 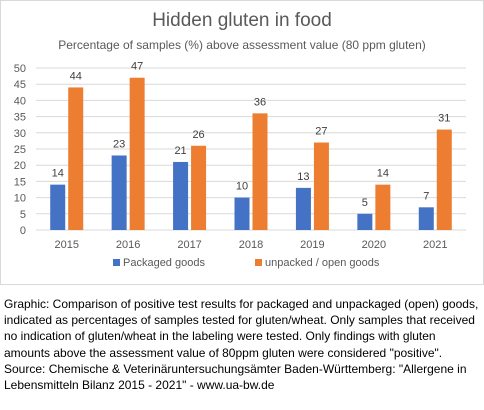 I want to click on y-tick-label: 30, so click(x=20, y=134).